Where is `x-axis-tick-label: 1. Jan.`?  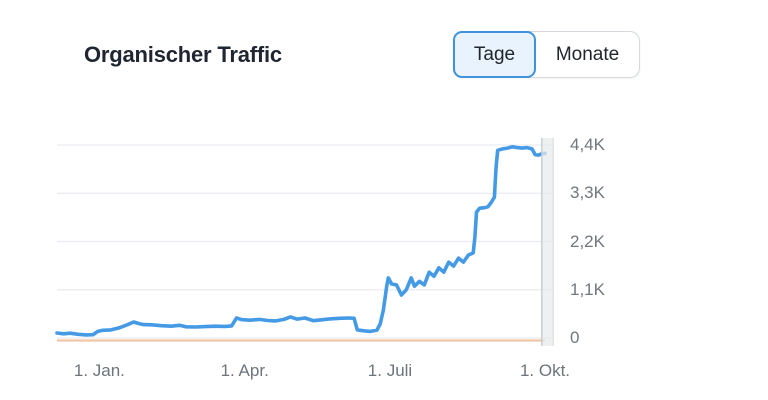 x-axis-tick-label: 1. Jan. is located at coordinates (99, 370).